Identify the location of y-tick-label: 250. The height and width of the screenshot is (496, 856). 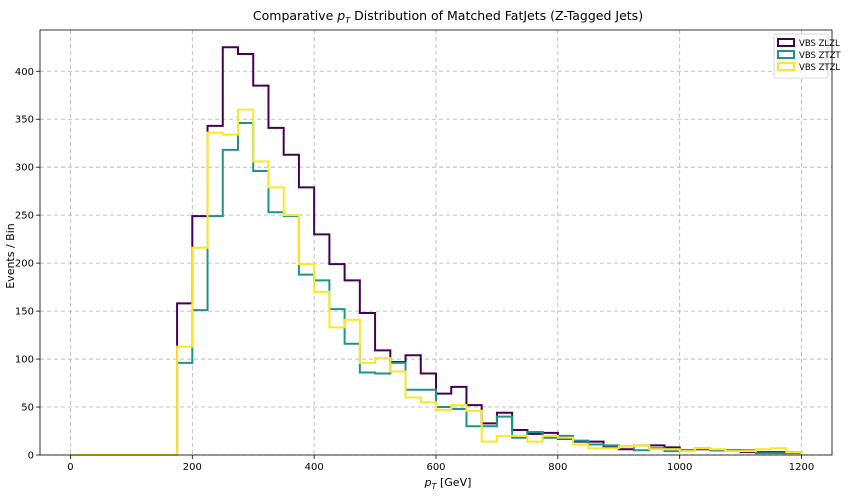
(24, 216).